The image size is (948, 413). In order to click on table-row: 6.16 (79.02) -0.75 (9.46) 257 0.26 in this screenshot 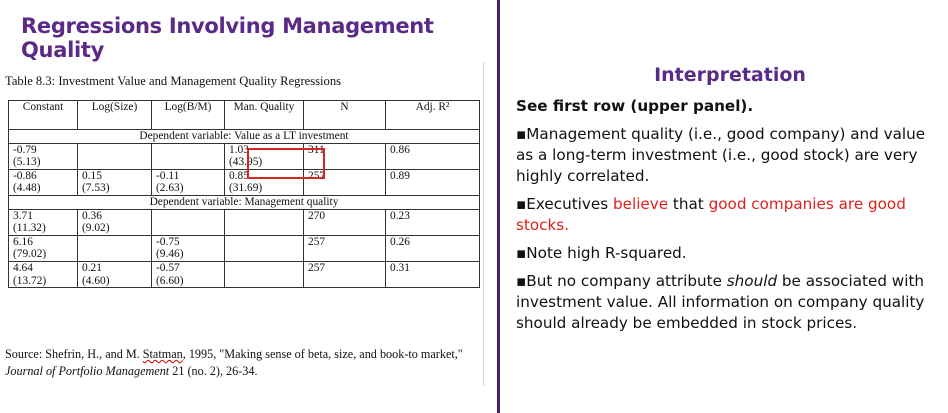, I will do `click(244, 248)`.